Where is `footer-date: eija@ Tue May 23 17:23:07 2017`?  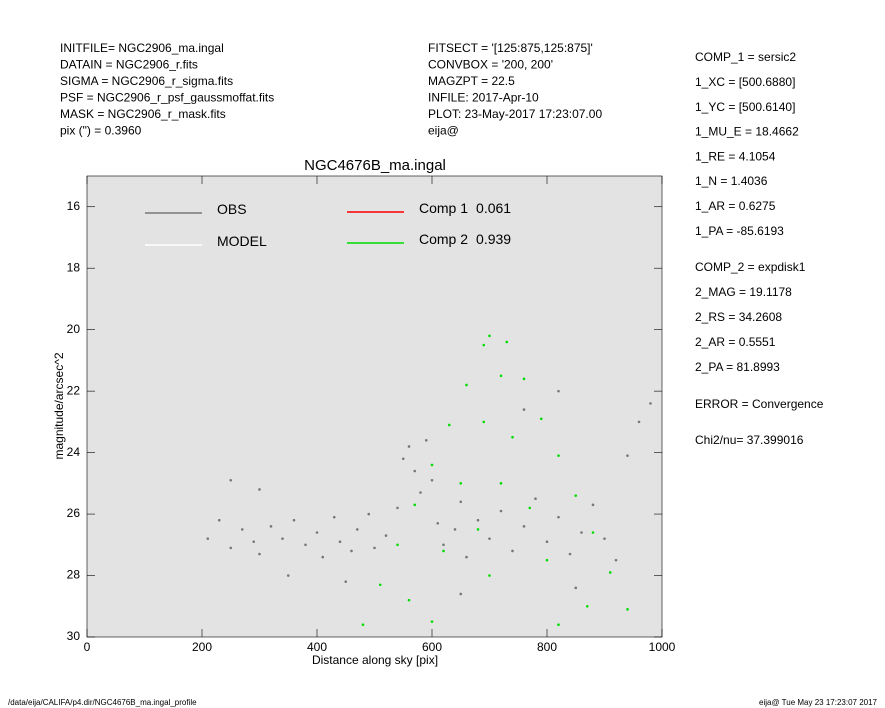 footer-date: eija@ Tue May 23 17:23:07 2017 is located at coordinates (818, 702).